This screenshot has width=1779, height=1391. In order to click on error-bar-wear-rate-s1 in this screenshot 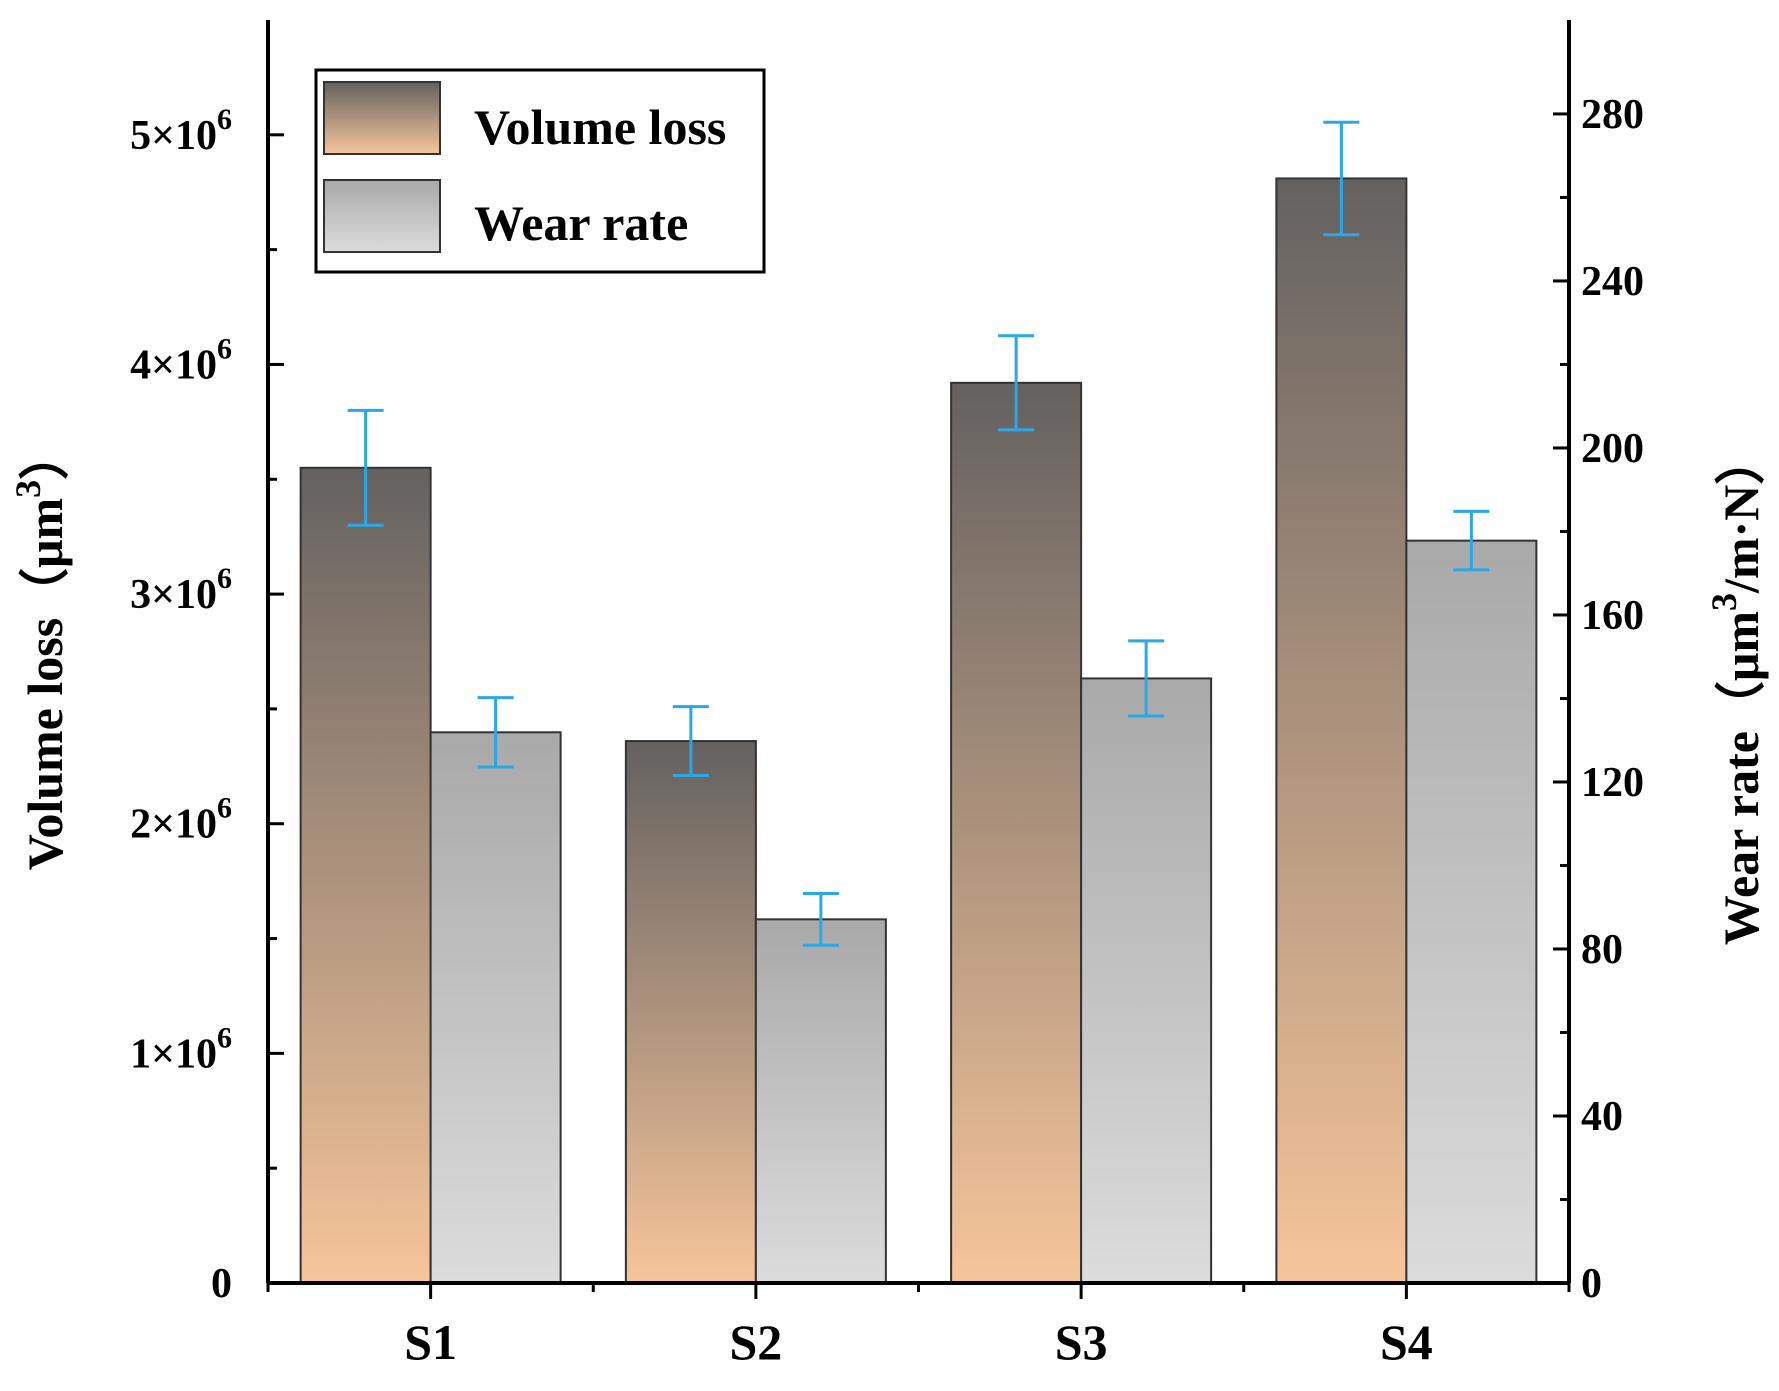, I will do `click(495, 732)`.